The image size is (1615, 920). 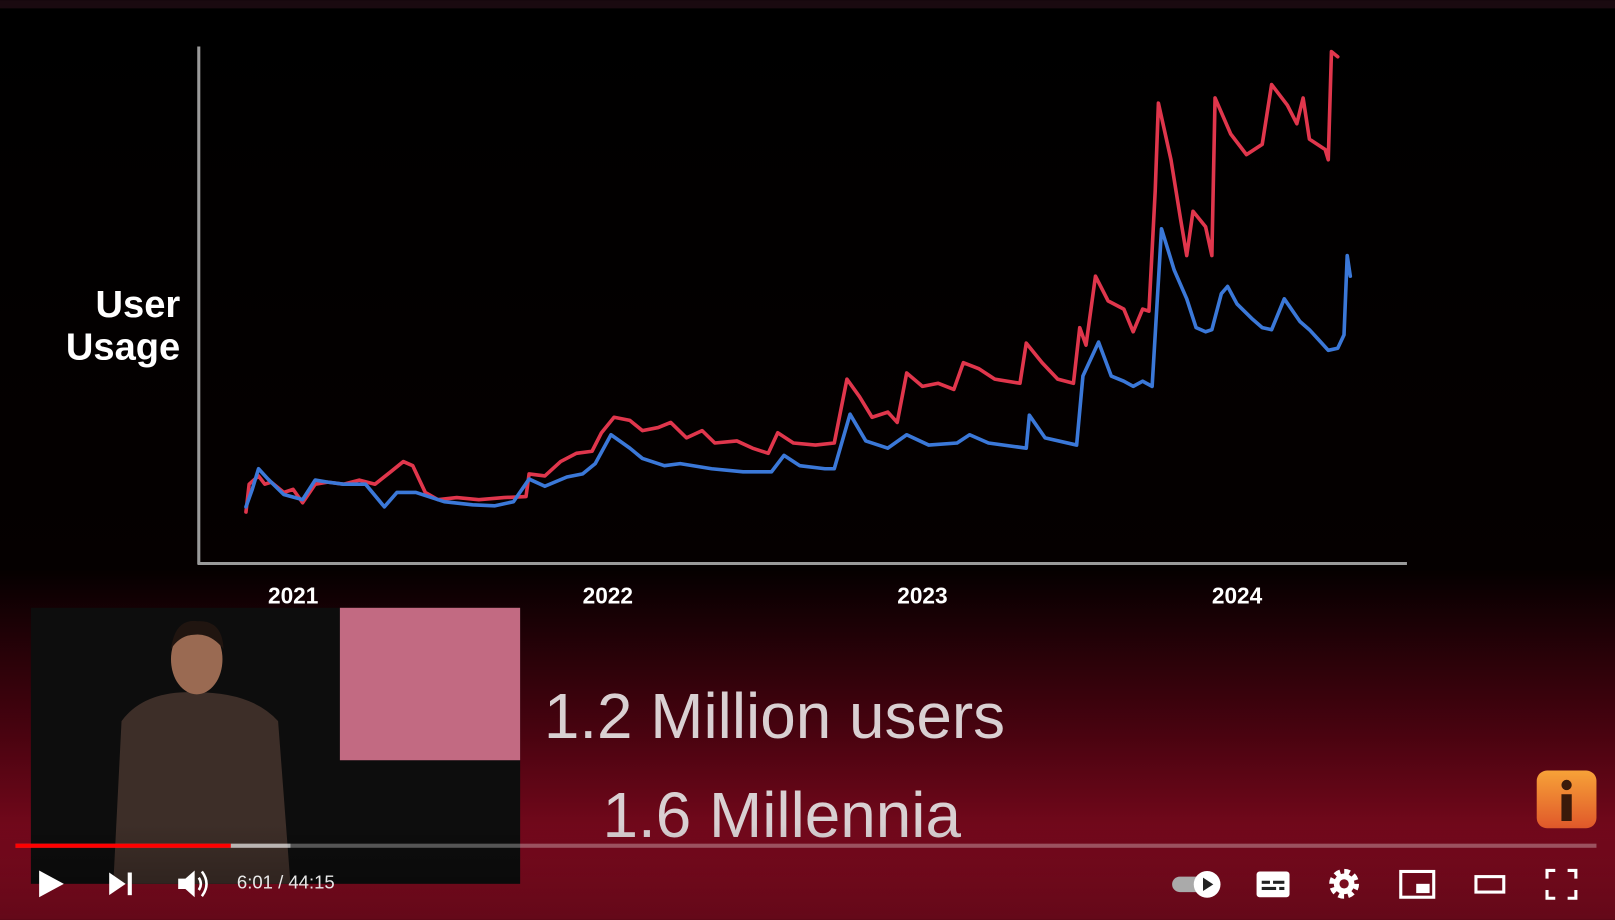 I want to click on gear-teeth, so click(x=1344, y=883).